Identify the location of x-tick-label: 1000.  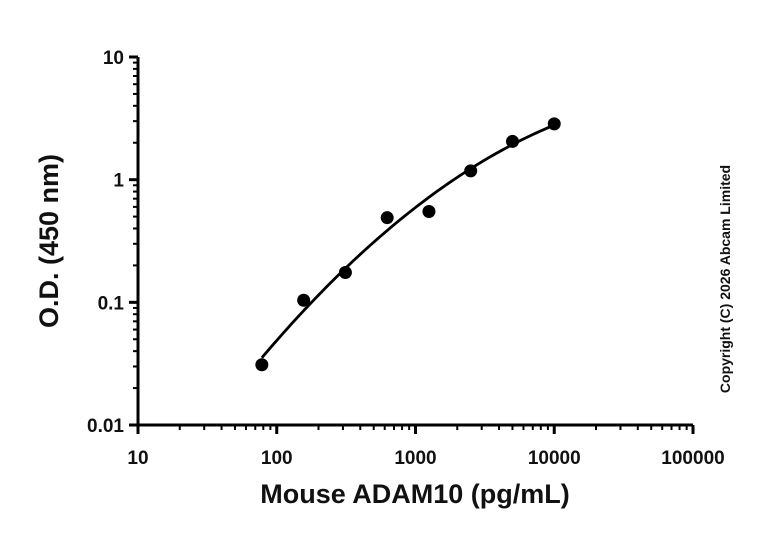
(415, 458).